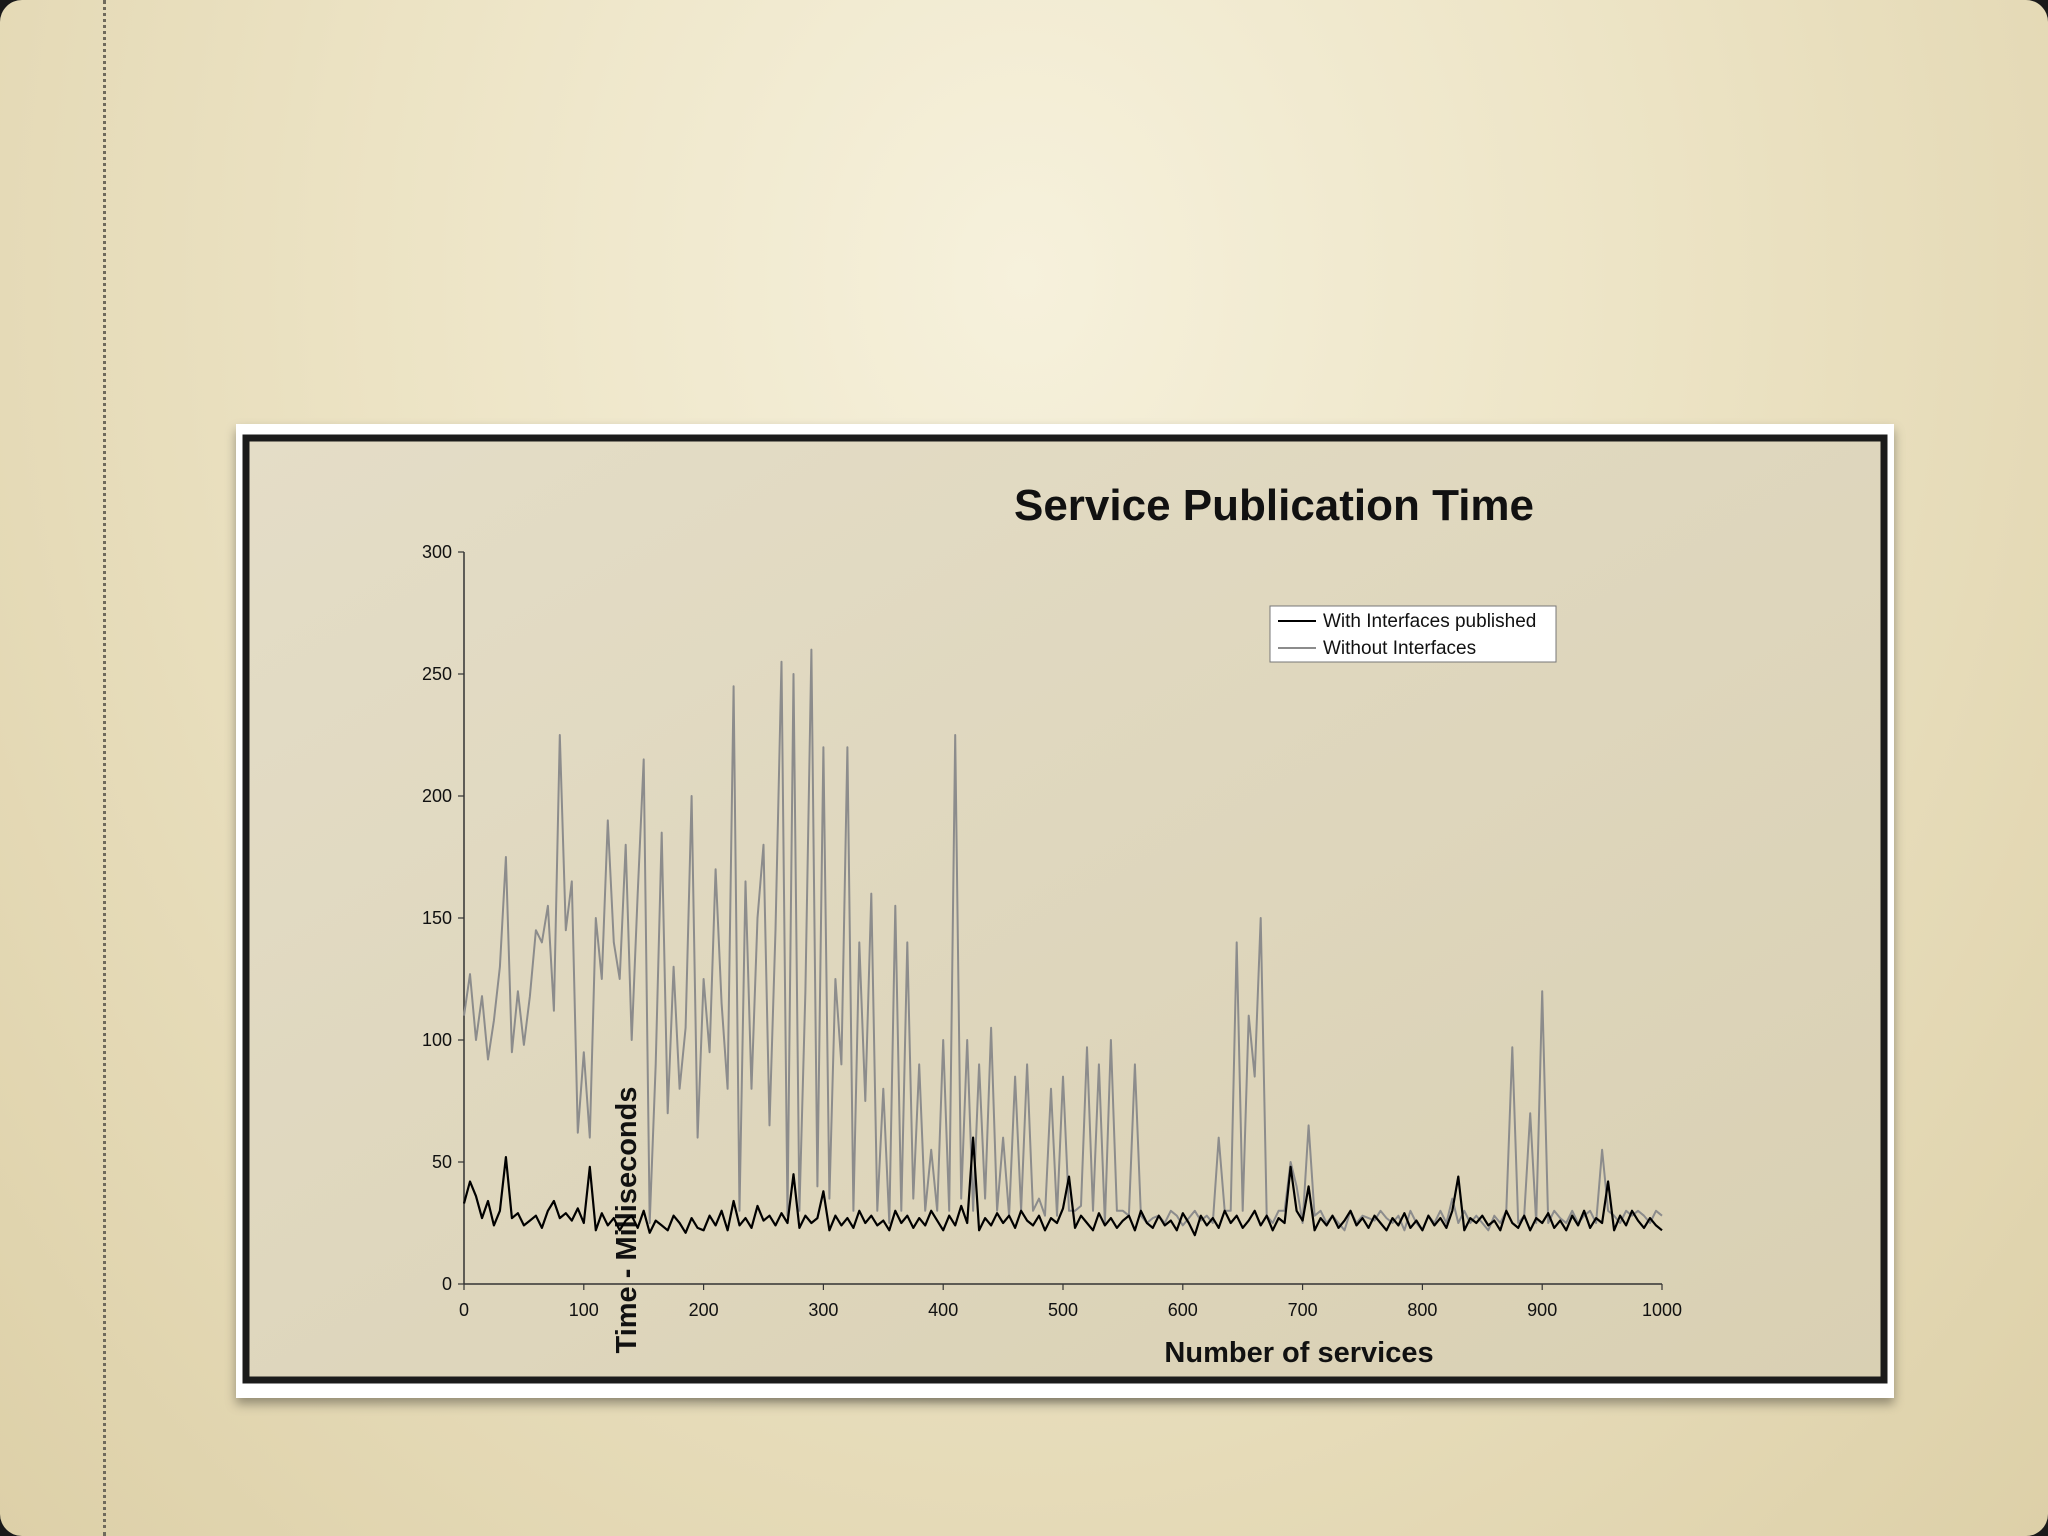 This screenshot has width=2048, height=1536. I want to click on y-tick-label: 200, so click(437, 796).